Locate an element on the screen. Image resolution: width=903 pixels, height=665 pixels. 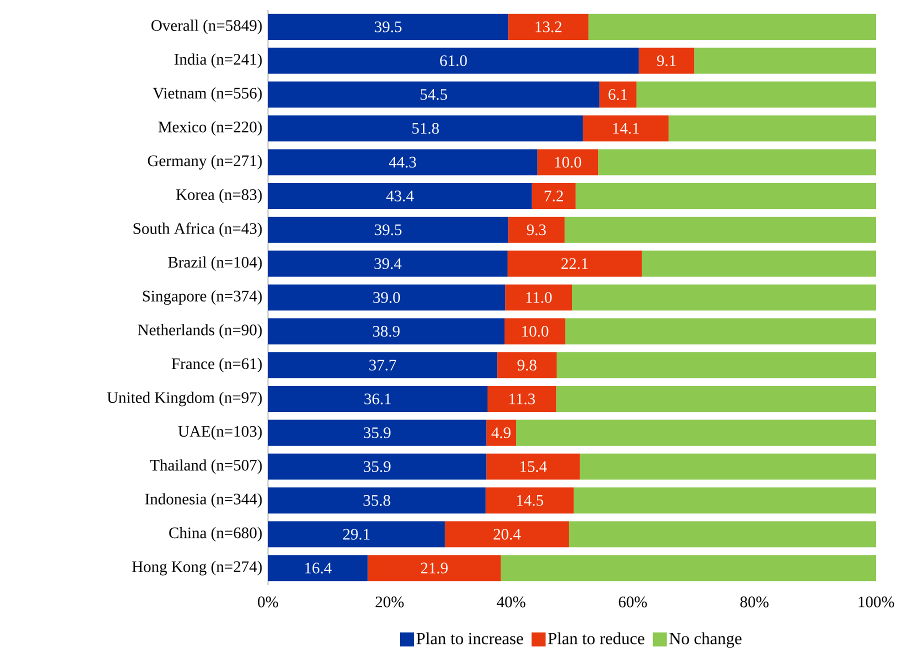
data-label: 11.0 is located at coordinates (539, 297).